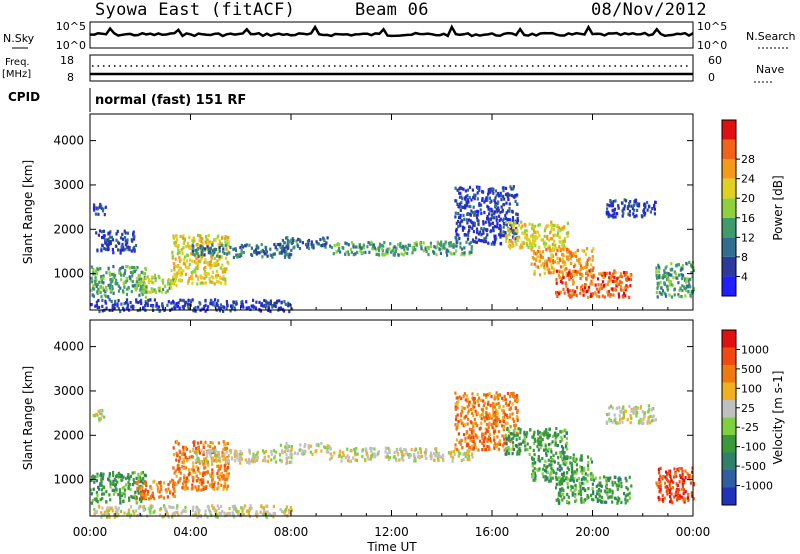 This screenshot has height=554, width=800. Describe the element at coordinates (90, 532) in the screenshot. I see `x-tick-label: 00:00` at that location.